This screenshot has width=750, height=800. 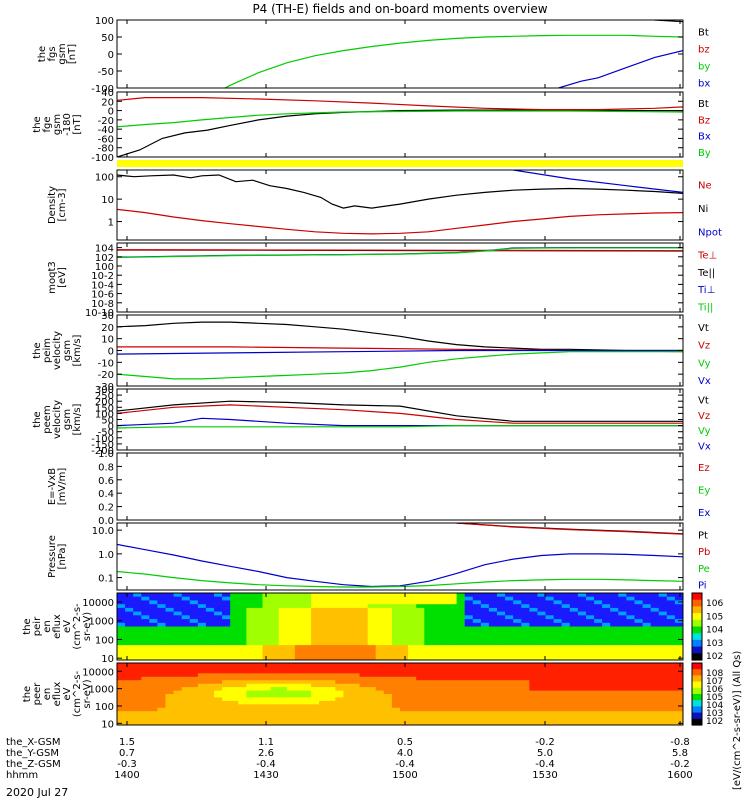 I want to click on series-line-te, so click(x=400, y=250).